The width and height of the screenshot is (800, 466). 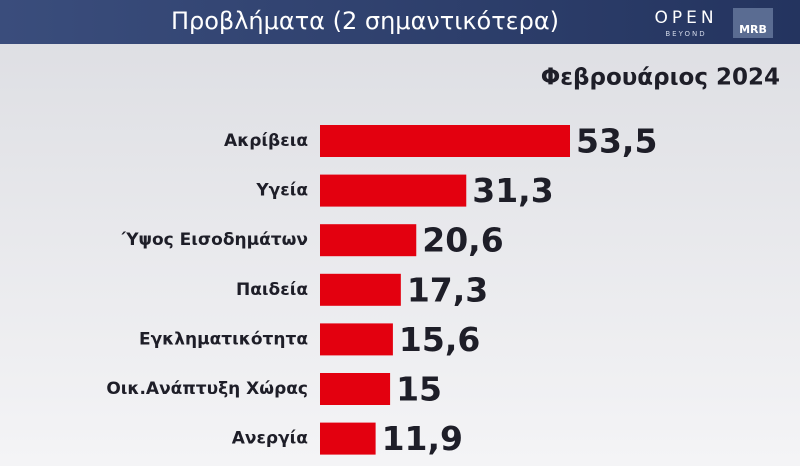 I want to click on header-bar, so click(x=400, y=22).